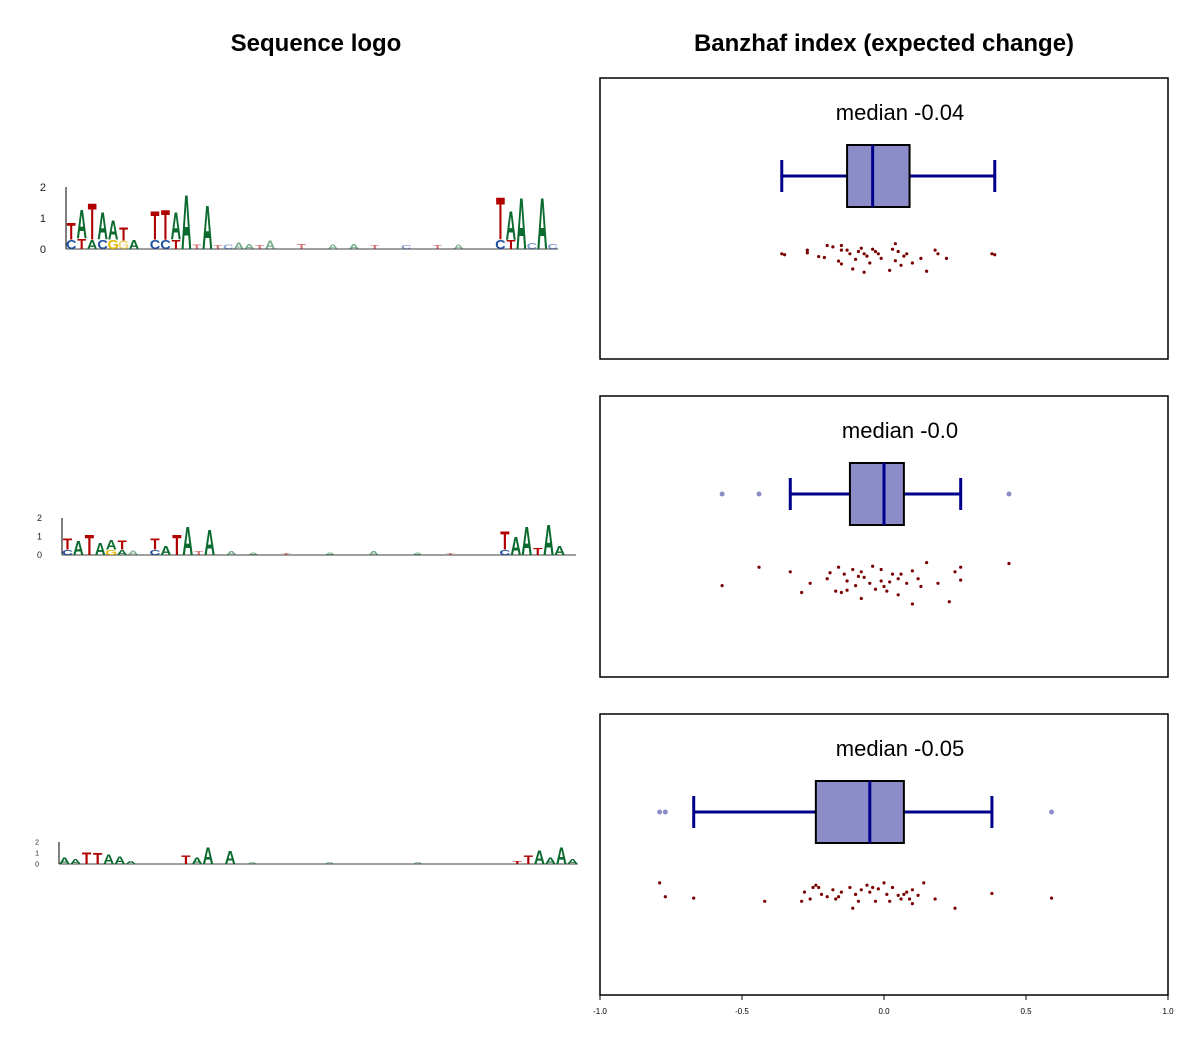 This screenshot has height=1050, width=1200. Describe the element at coordinates (43, 188) in the screenshot. I see `logo-y-tick-label: 2` at that location.